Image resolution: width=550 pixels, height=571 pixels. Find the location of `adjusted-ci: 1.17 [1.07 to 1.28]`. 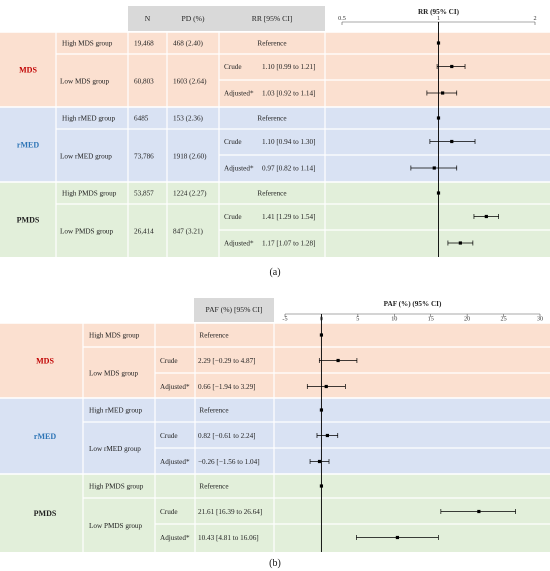

adjusted-ci: 1.17 [1.07 to 1.28] is located at coordinates (289, 244).